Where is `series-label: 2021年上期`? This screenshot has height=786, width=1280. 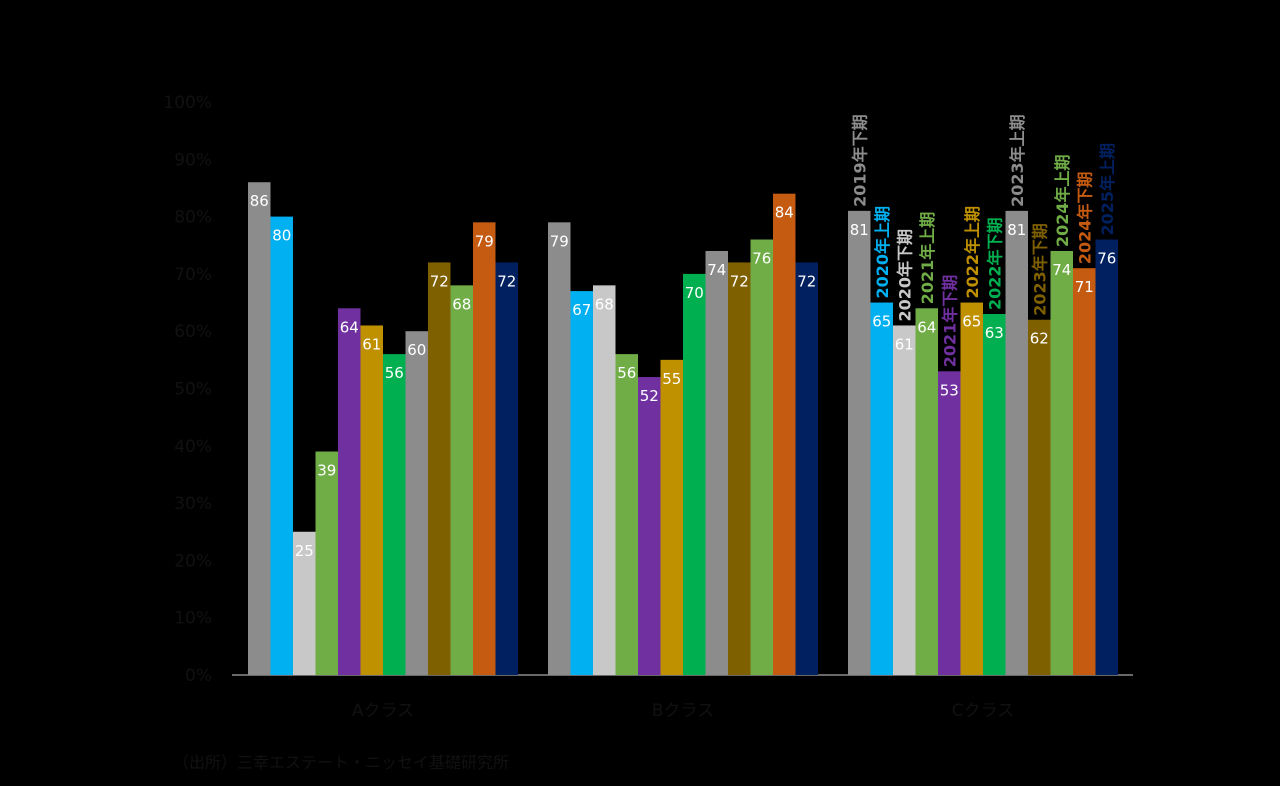
series-label: 2021年上期 is located at coordinates (927, 258).